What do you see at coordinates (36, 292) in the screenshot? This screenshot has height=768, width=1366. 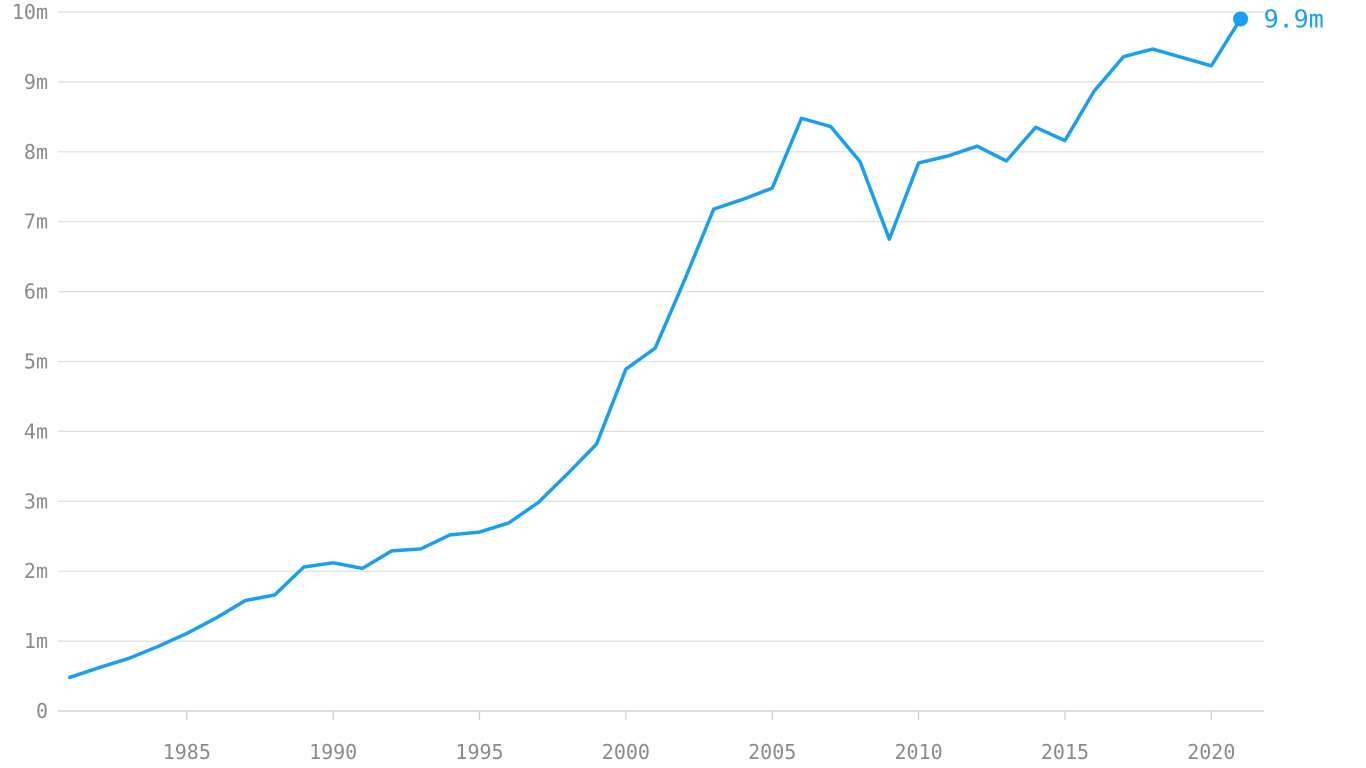 I see `y-tick-label: 6m` at bounding box center [36, 292].